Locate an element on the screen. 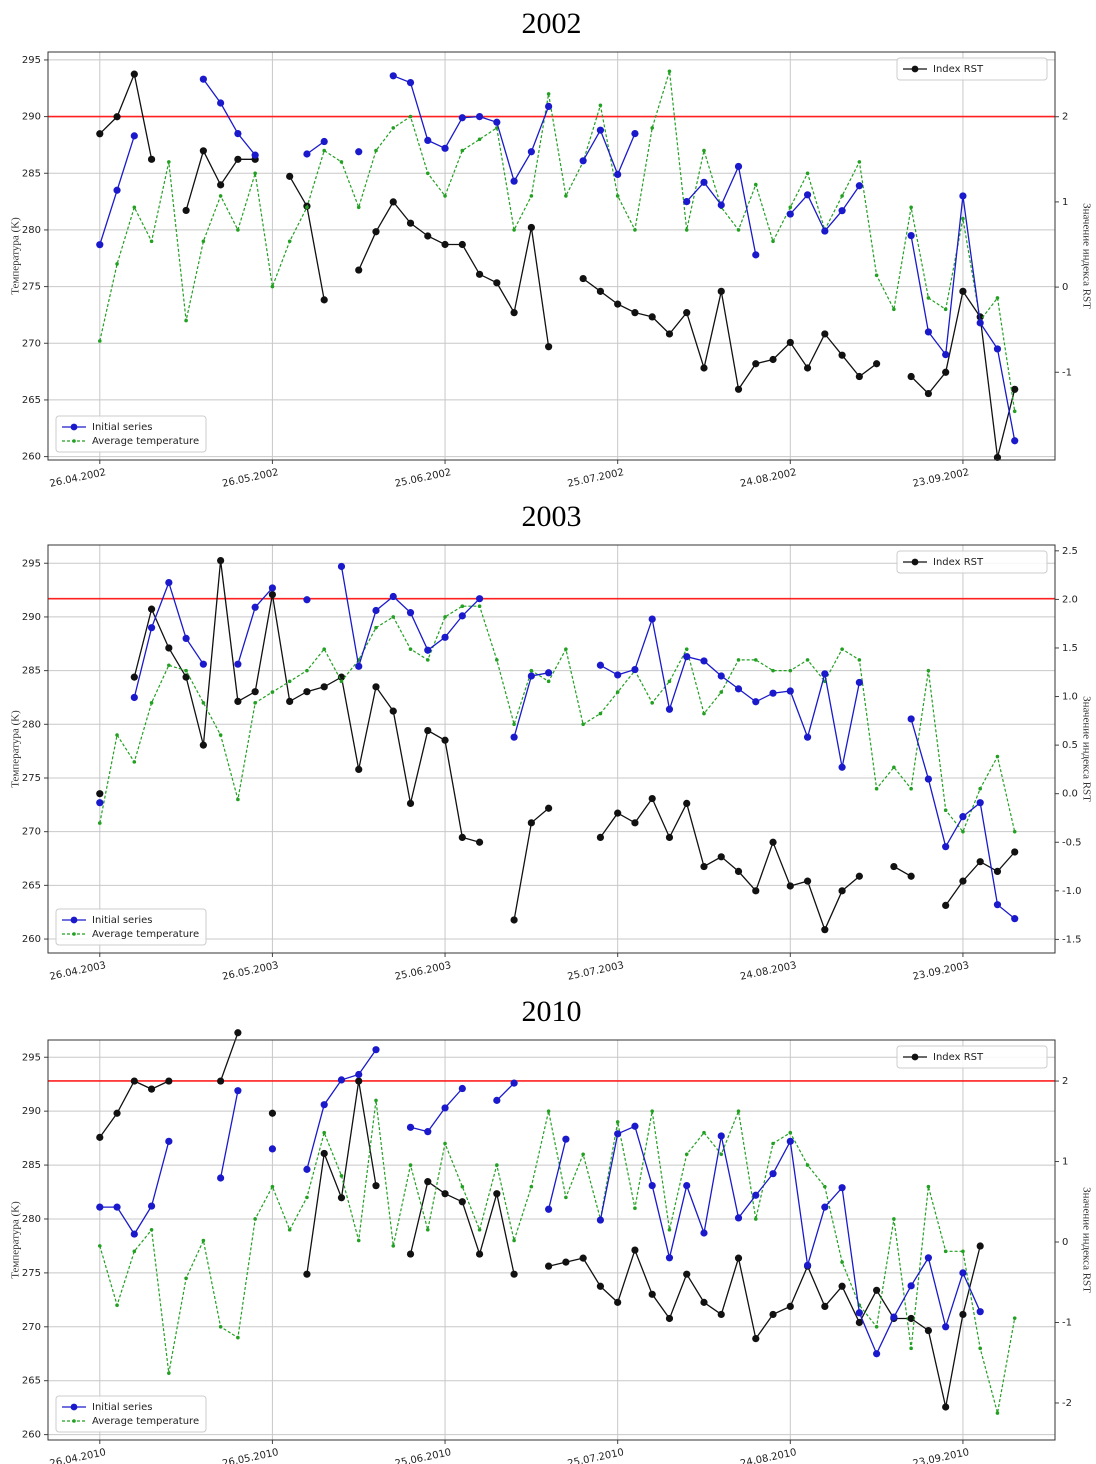  x-tick-label: 25.07.2002 is located at coordinates (596, 478).